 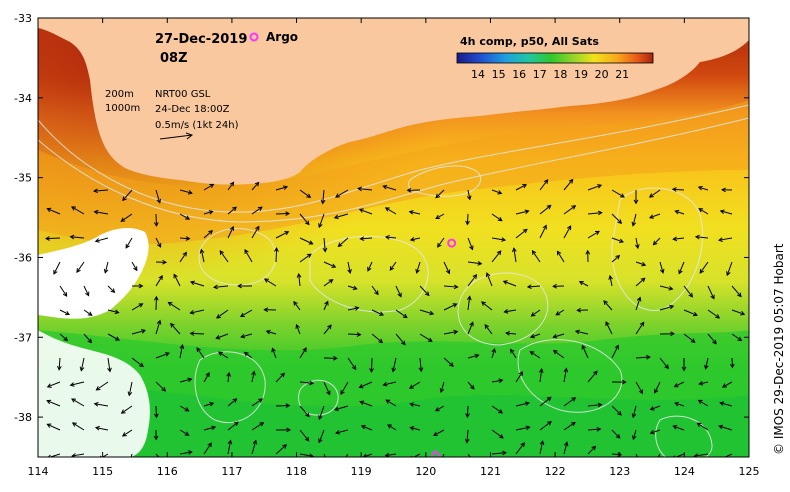 I want to click on scale-arrow, so click(x=176, y=137).